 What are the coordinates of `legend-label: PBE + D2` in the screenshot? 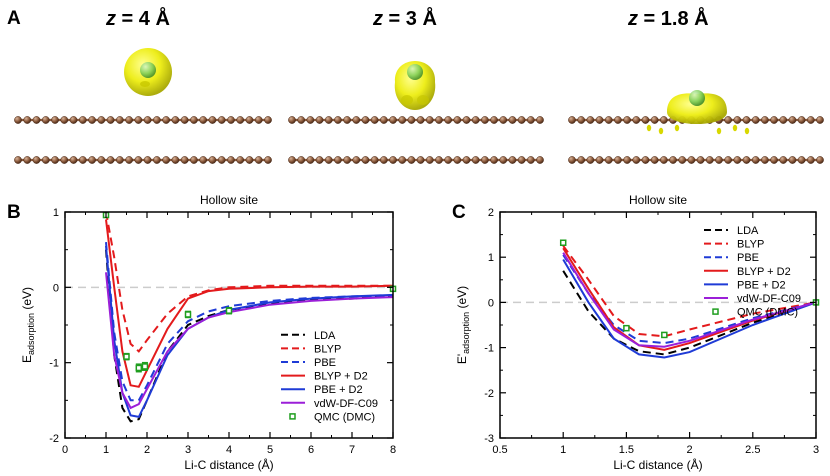 It's located at (761, 285).